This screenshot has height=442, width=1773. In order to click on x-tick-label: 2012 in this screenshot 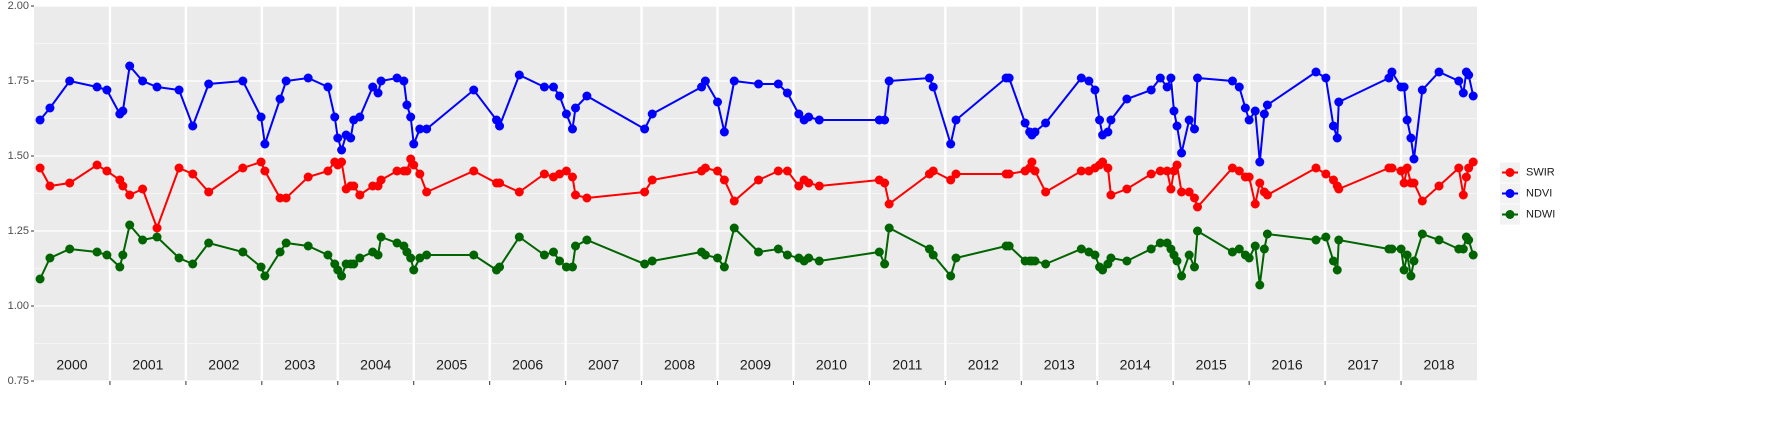, I will do `click(983, 365)`.